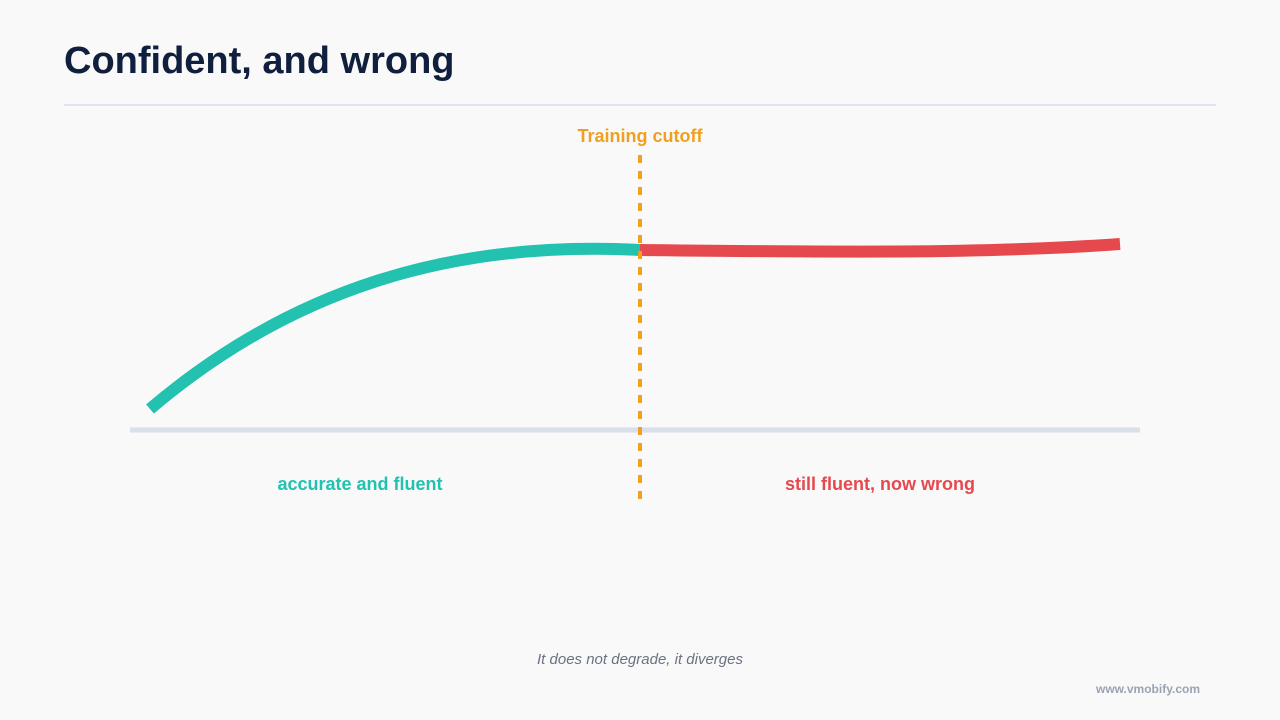 This screenshot has width=1280, height=720. Describe the element at coordinates (359, 484) in the screenshot. I see `accurate-label: accurate and fluent` at that location.